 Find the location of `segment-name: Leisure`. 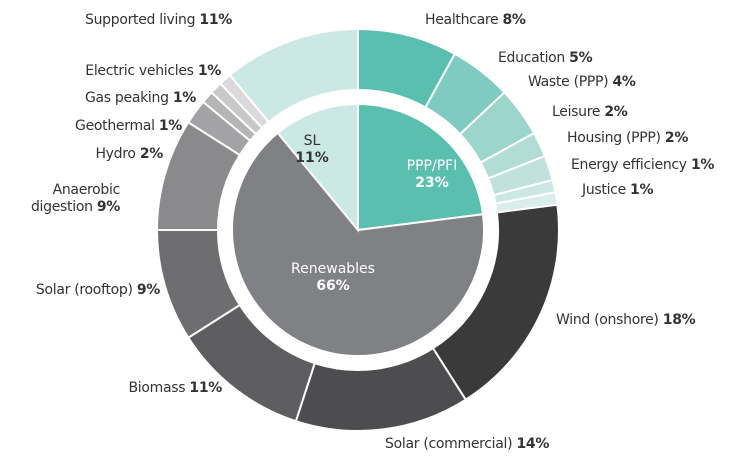

segment-name: Leisure is located at coordinates (576, 112).